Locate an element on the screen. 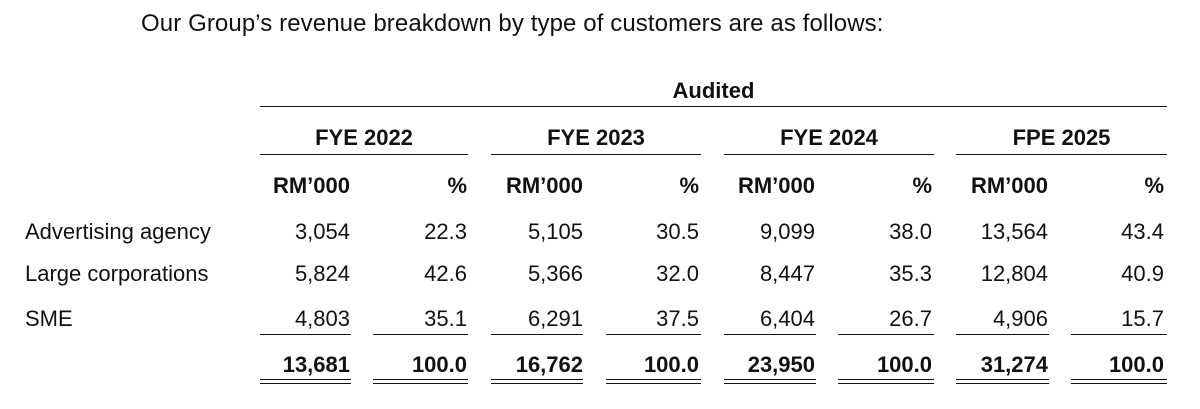 The width and height of the screenshot is (1200, 409). table-cell: 12,804 is located at coordinates (1014, 273).